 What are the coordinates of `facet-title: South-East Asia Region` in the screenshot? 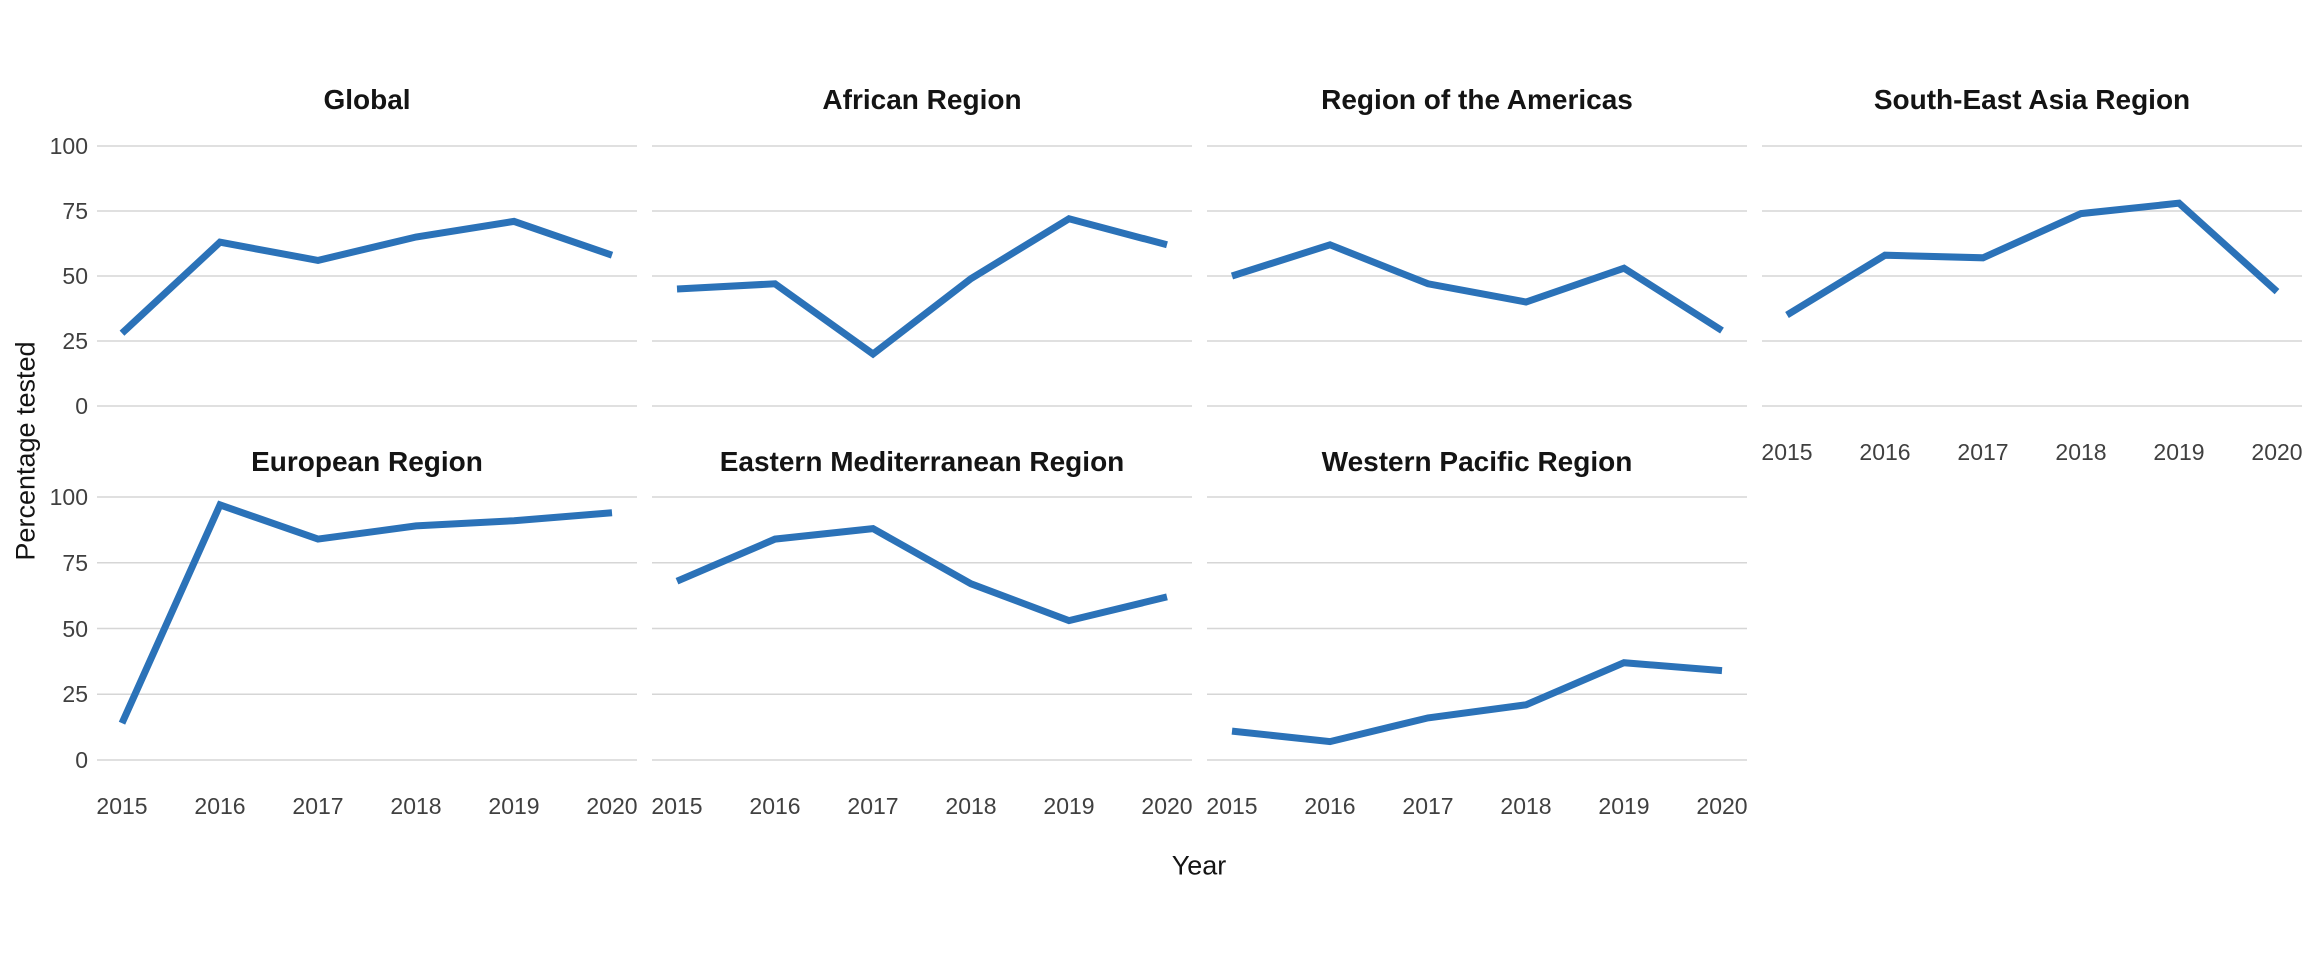 It's located at (2032, 99).